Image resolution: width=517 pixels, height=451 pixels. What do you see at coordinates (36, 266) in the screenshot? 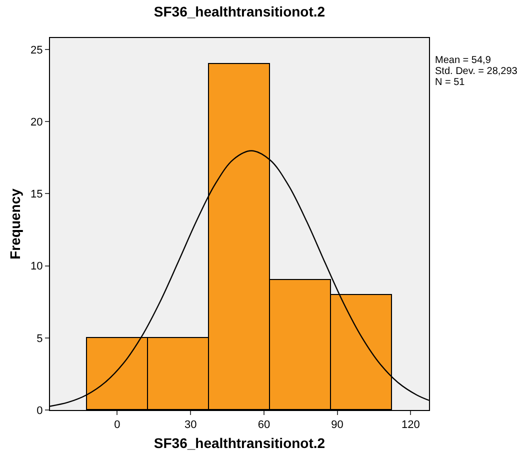
I see `y-tick-label: 10` at bounding box center [36, 266].